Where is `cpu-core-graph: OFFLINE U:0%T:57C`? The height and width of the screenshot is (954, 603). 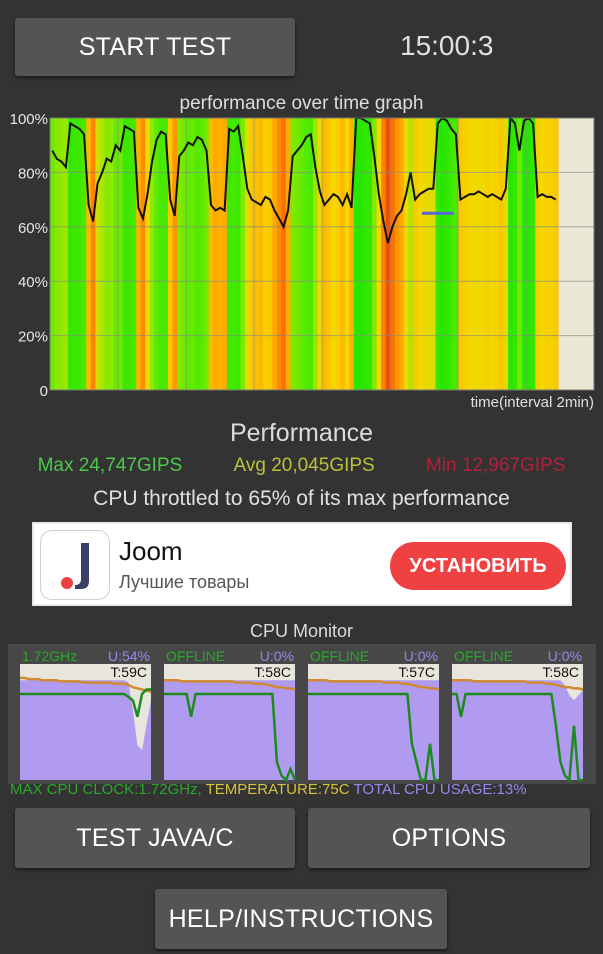
cpu-core-graph: OFFLINE U:0%T:57C is located at coordinates (374, 715).